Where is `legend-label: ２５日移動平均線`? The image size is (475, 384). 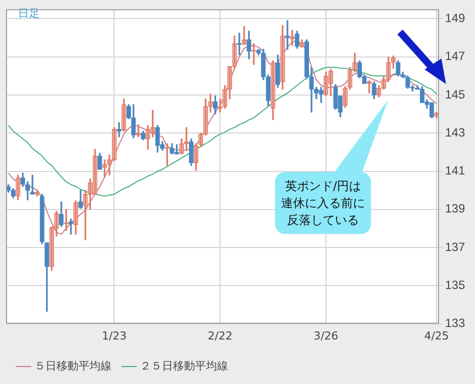 legend-label: ２５日移動平均線 is located at coordinates (184, 365).